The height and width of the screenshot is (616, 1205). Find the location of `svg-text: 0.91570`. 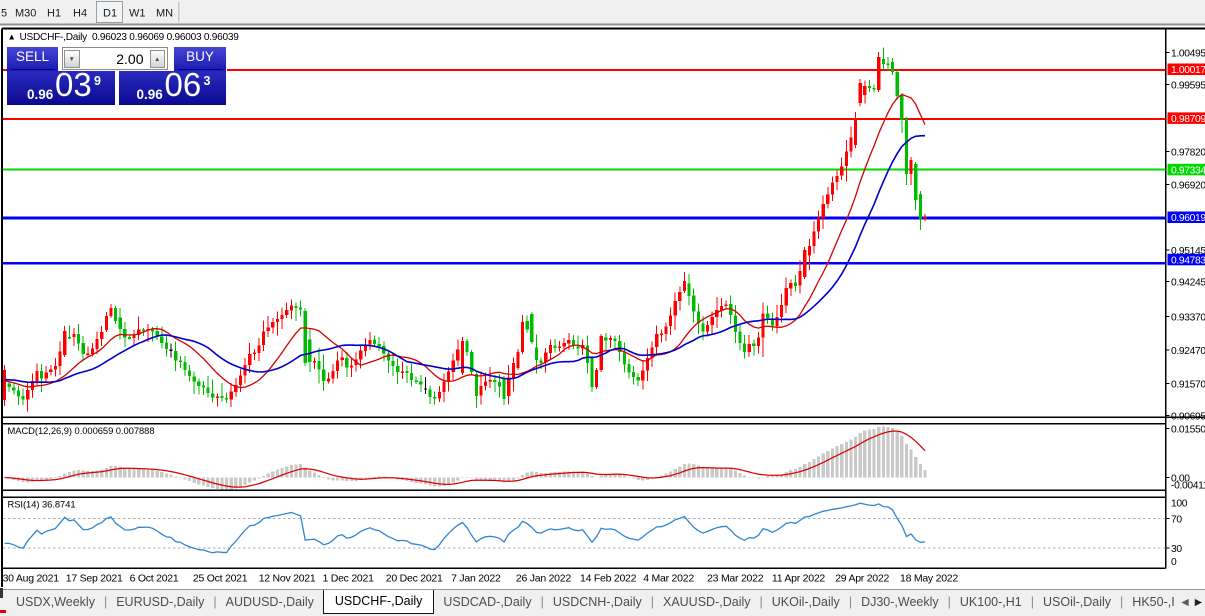

svg-text: 0.91570 is located at coordinates (1188, 385).